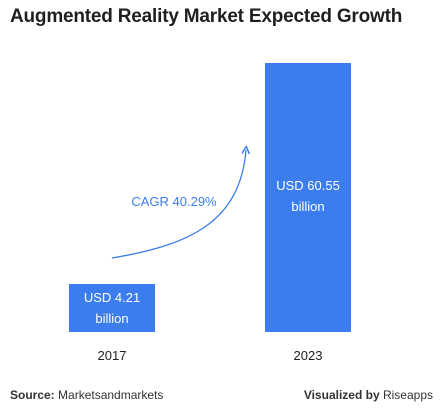  Describe the element at coordinates (407, 395) in the screenshot. I see `visualized-value: Riseapps` at that location.